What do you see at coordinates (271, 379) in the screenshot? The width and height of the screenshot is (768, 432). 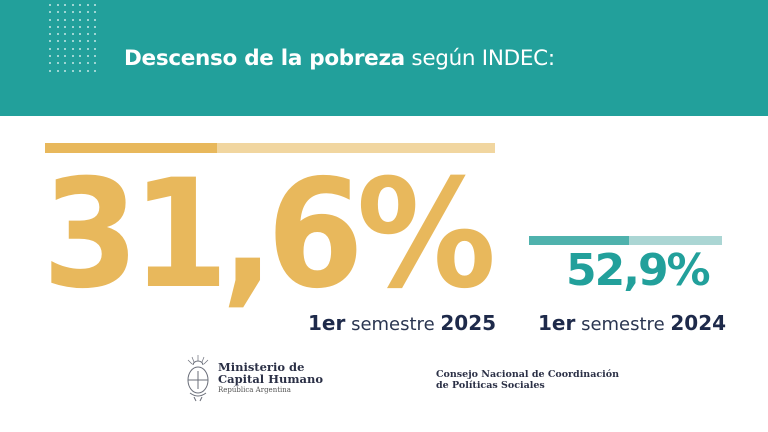 I see `ministry-name-line2: Capital Humano` at bounding box center [271, 379].